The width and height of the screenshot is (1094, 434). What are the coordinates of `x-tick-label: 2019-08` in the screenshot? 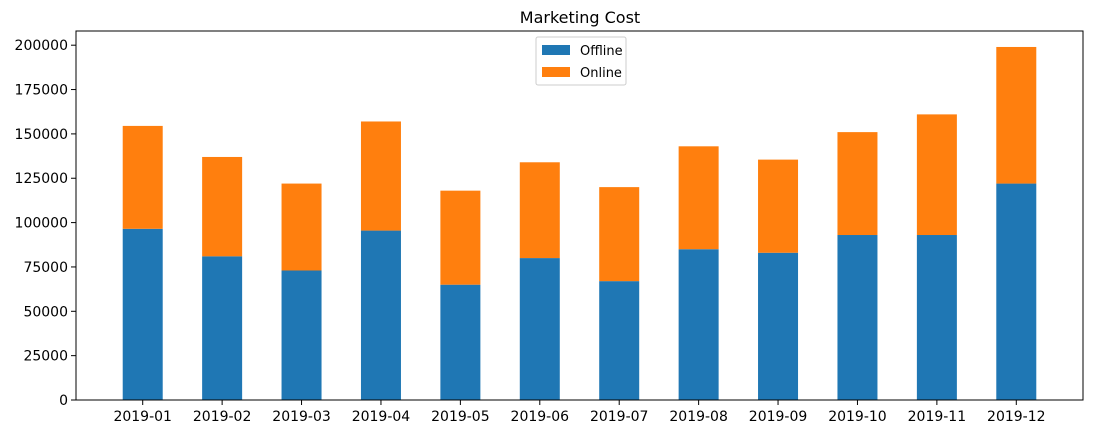 It's located at (698, 417).